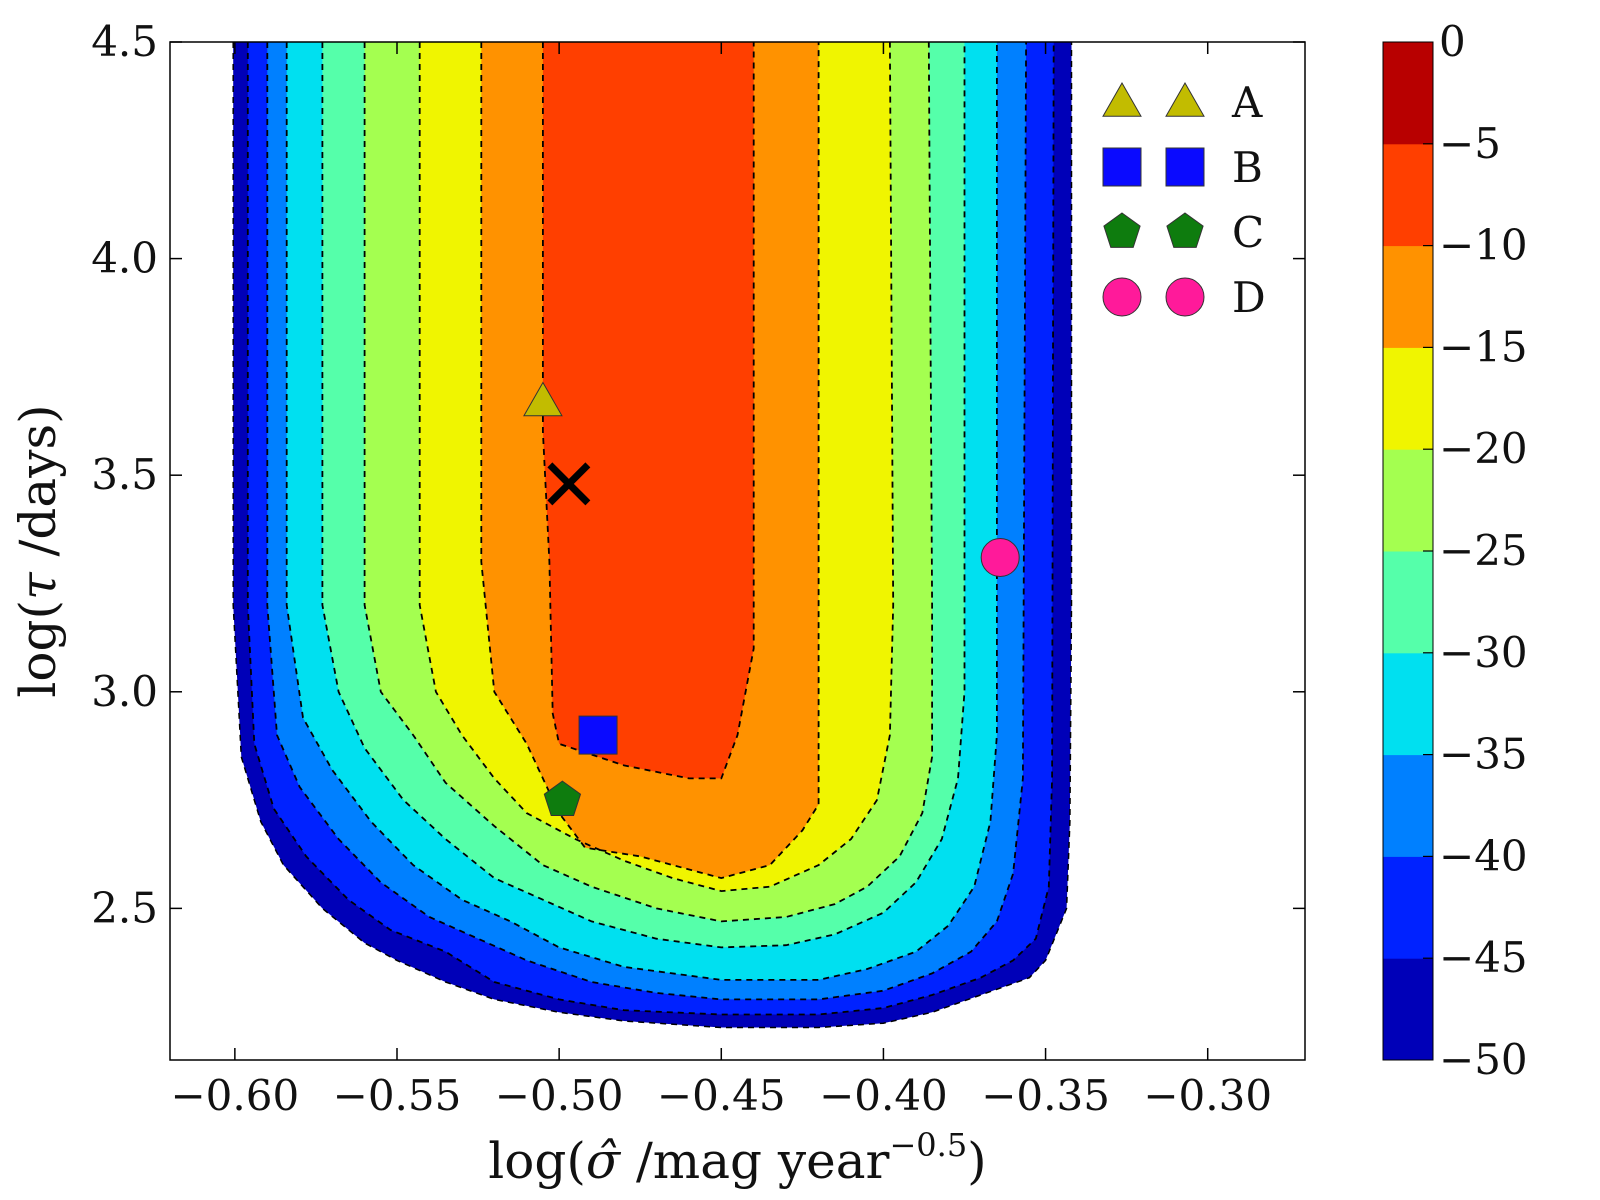 The height and width of the screenshot is (1200, 1600). I want to click on data-markers, so click(771, 598).